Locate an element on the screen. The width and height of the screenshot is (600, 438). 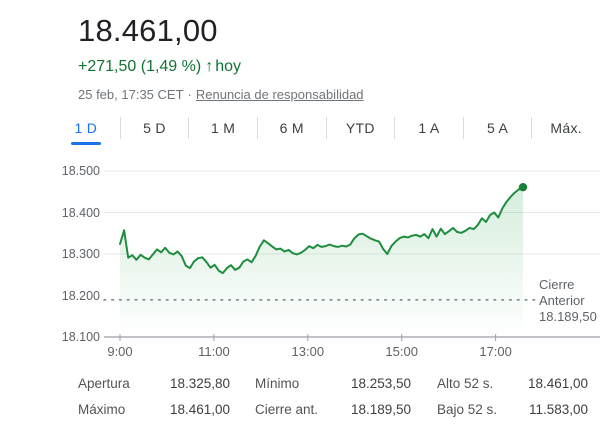
tab-label: 6 M is located at coordinates (291, 128).